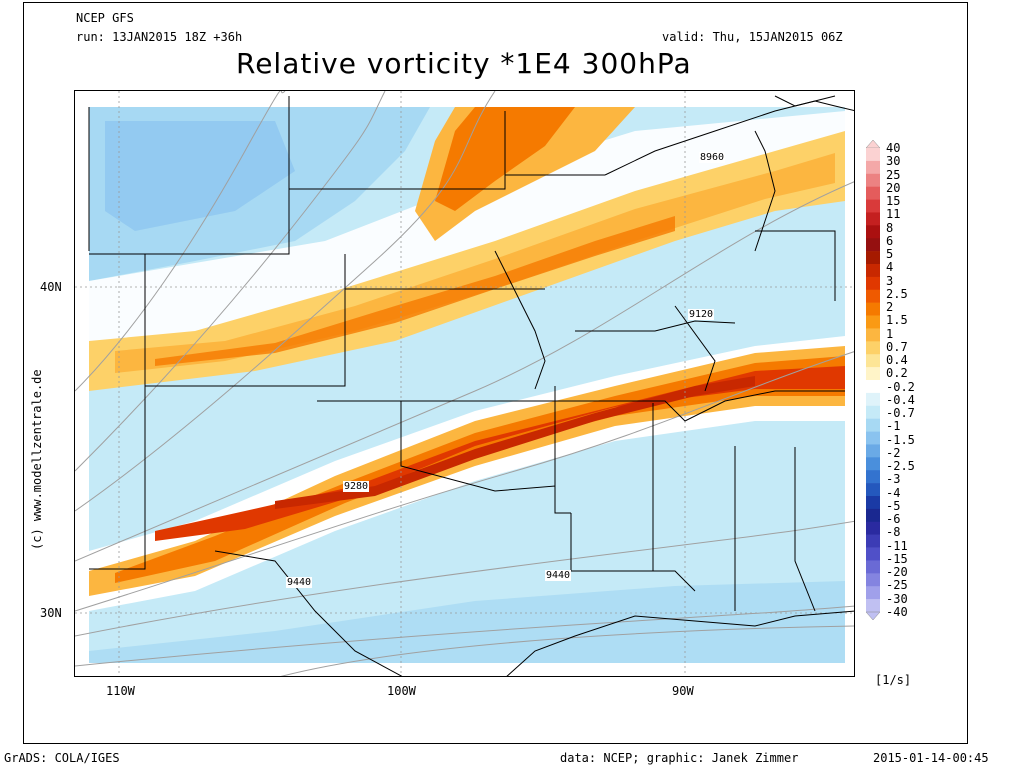 The image size is (1024, 768). I want to click on legend-label: 1.5, so click(897, 320).